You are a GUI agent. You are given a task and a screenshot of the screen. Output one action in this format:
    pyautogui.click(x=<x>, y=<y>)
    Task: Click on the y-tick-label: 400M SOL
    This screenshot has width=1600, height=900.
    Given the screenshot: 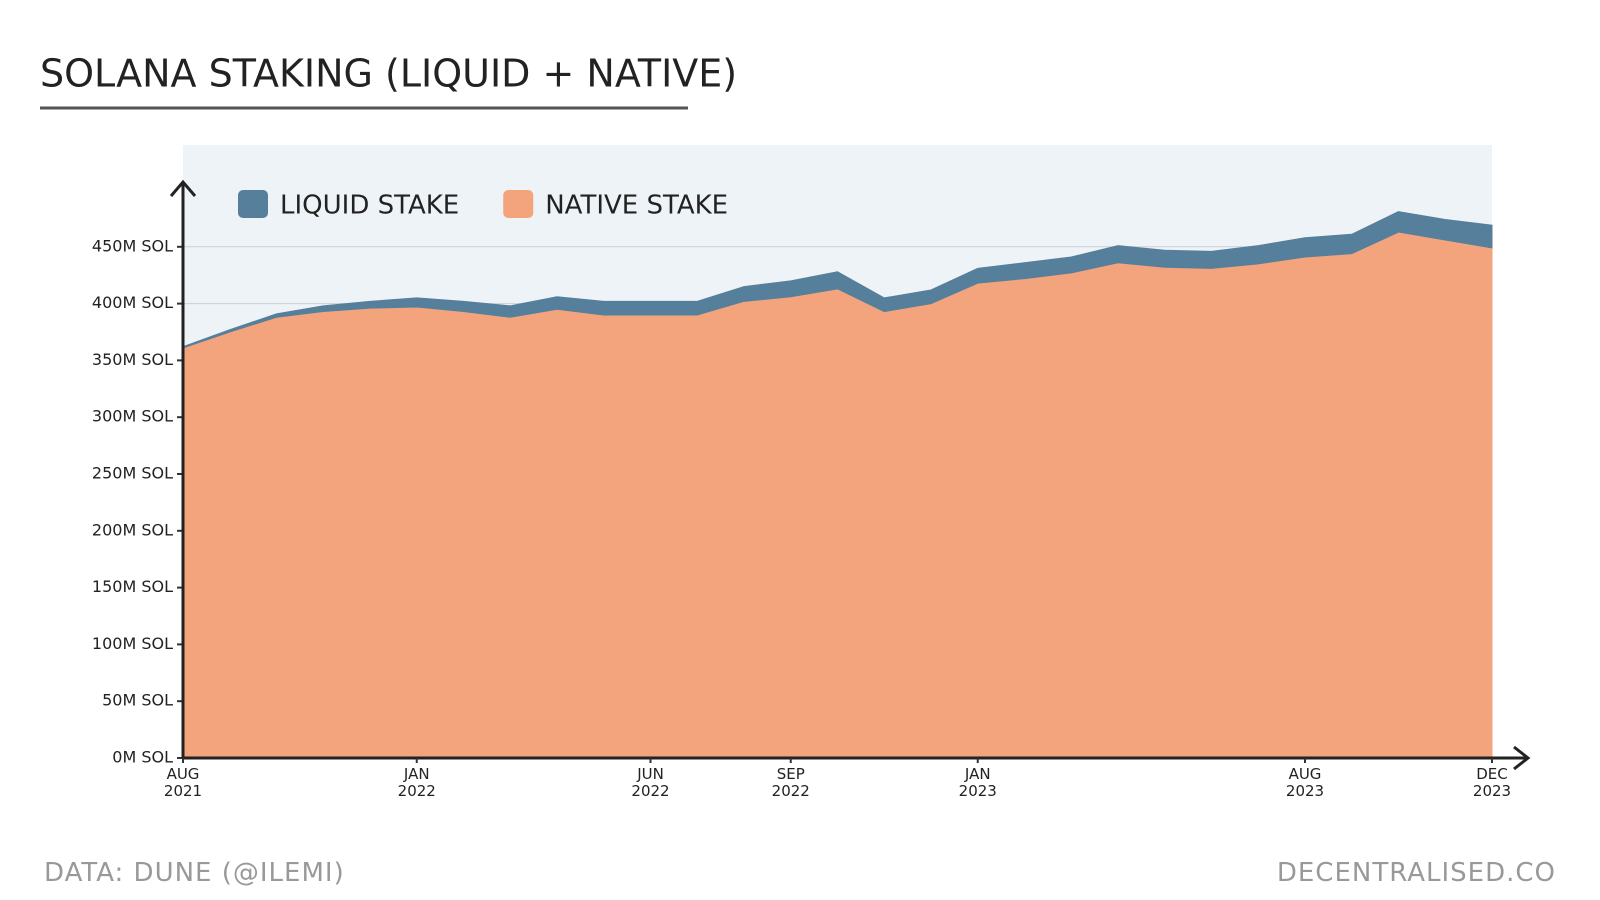 What is the action you would take?
    pyautogui.click(x=132, y=302)
    